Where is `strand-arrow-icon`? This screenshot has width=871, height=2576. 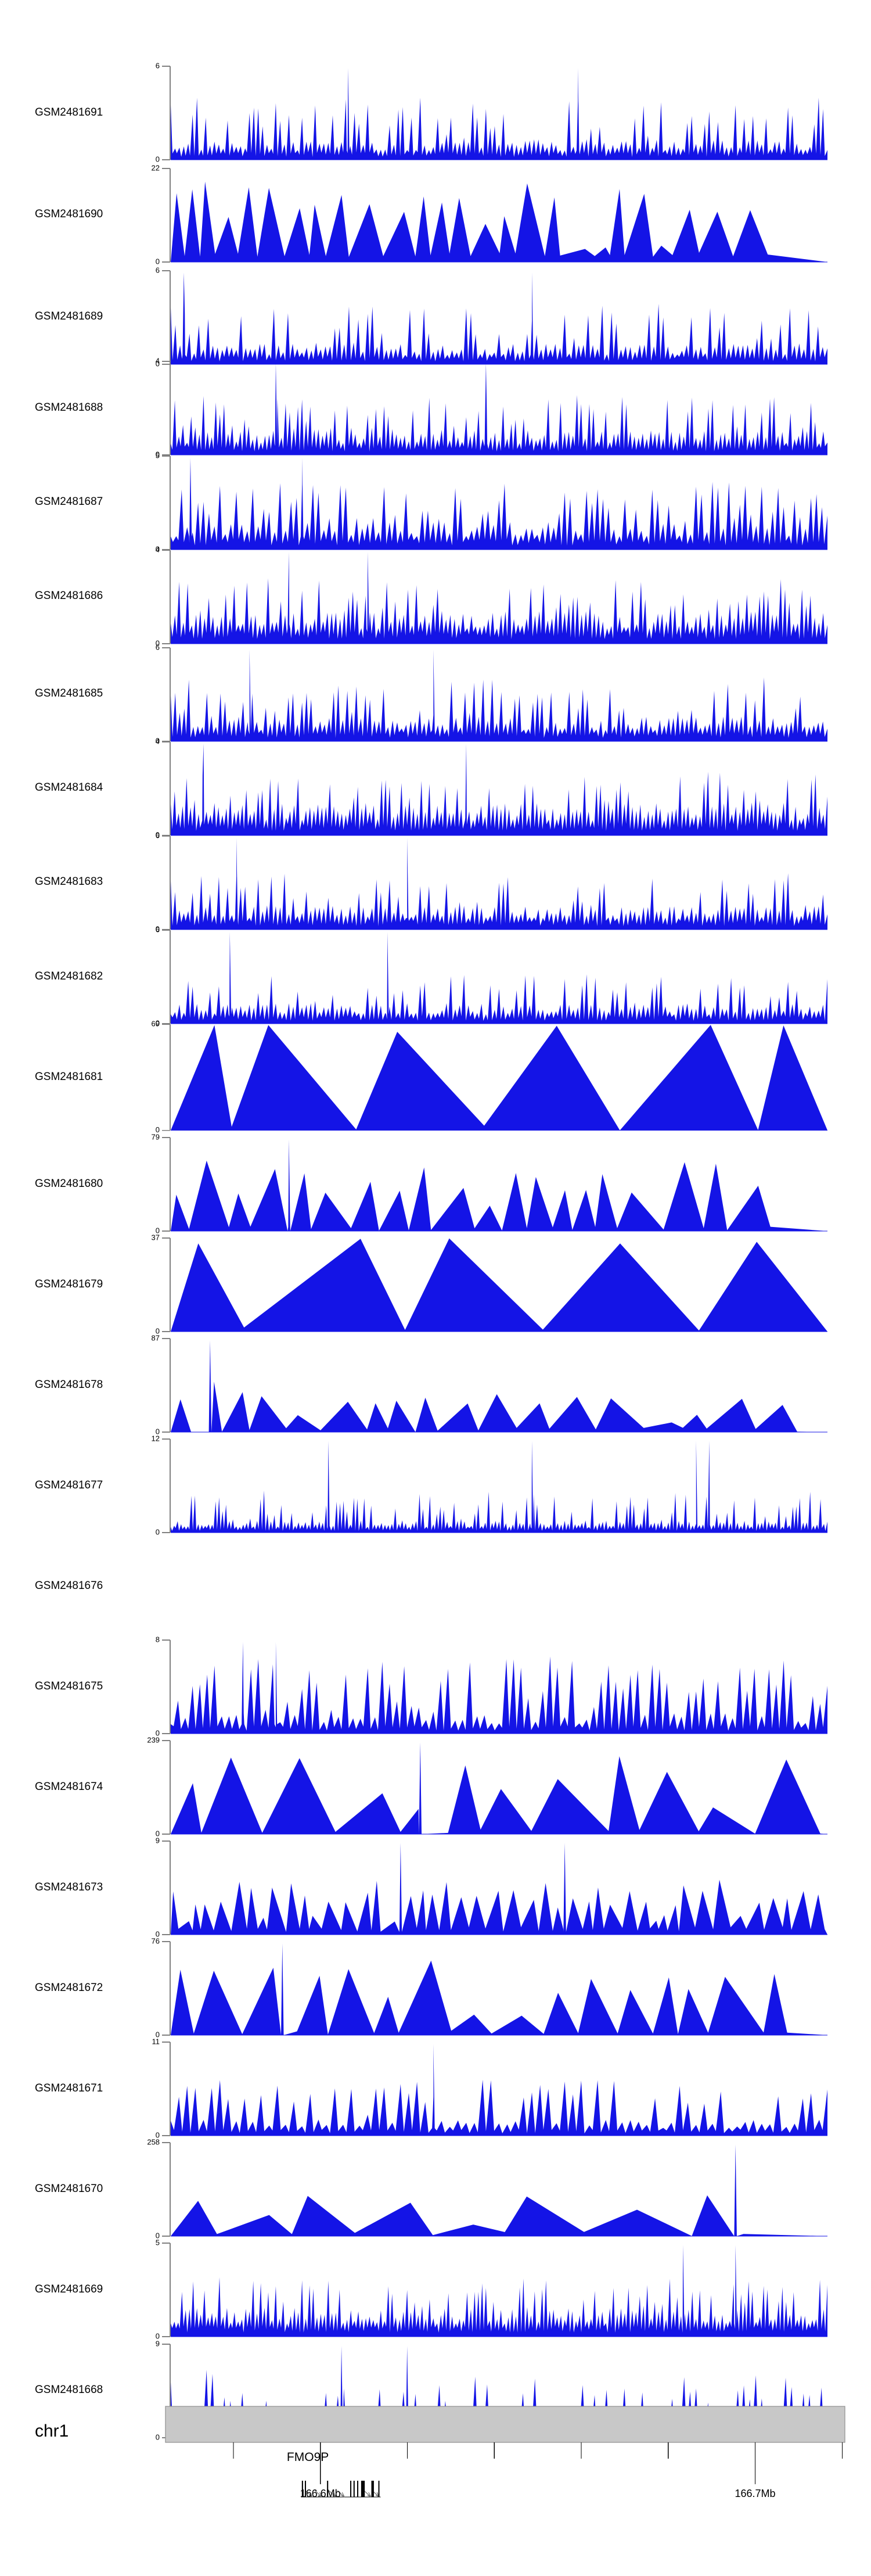
strand-arrow-icon is located at coordinates (309, 2494).